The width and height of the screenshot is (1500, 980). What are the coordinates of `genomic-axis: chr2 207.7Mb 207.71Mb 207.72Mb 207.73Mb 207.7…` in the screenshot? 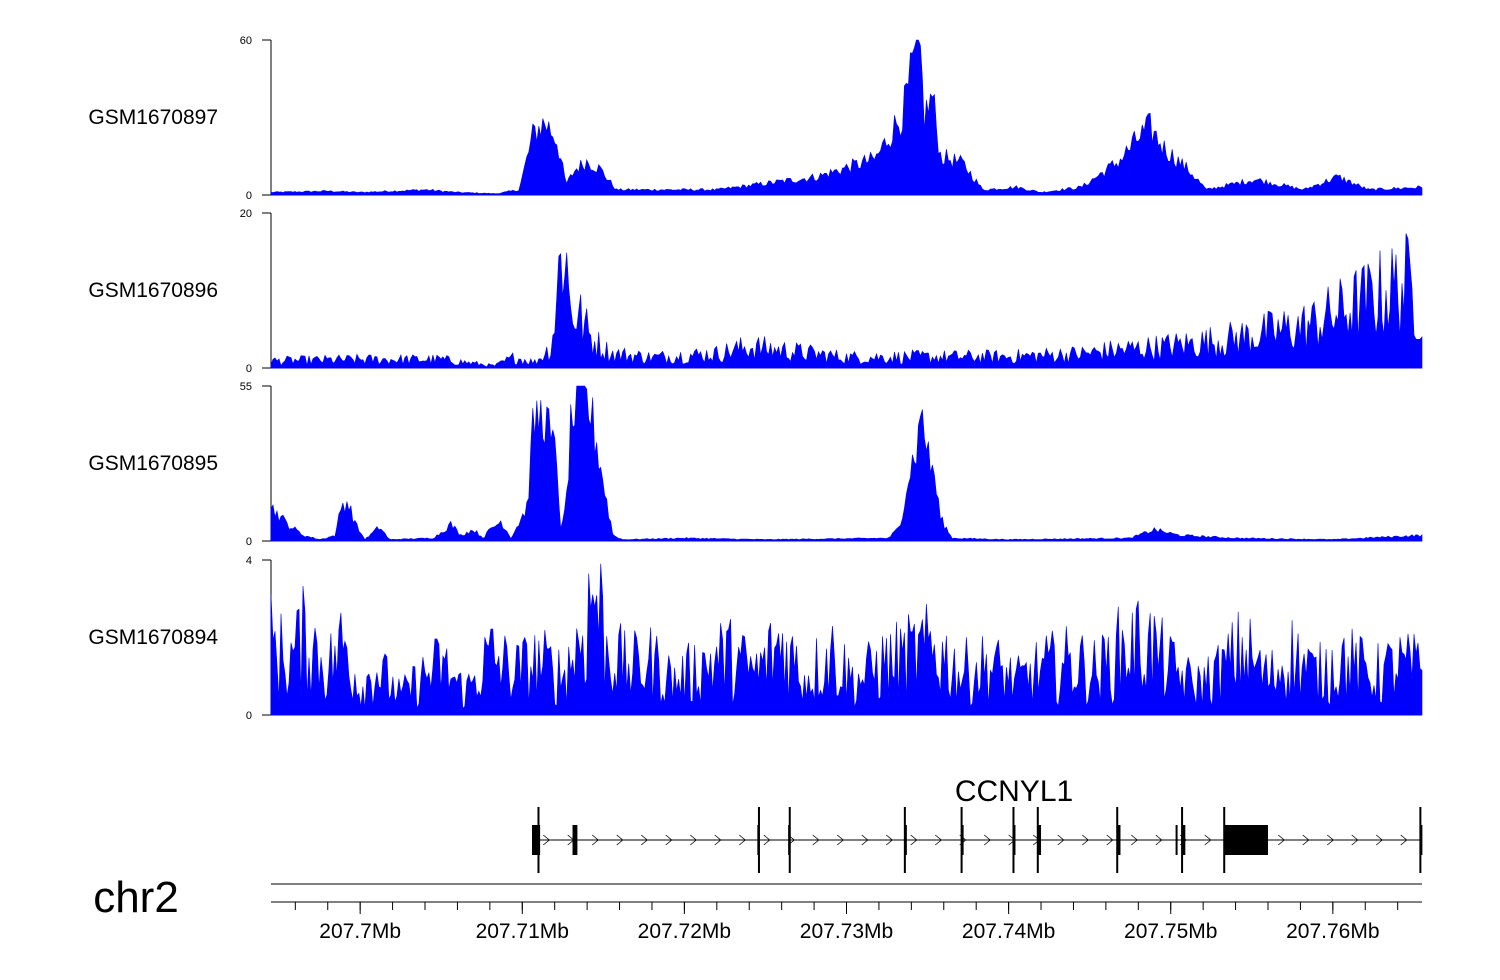 It's located at (757, 908).